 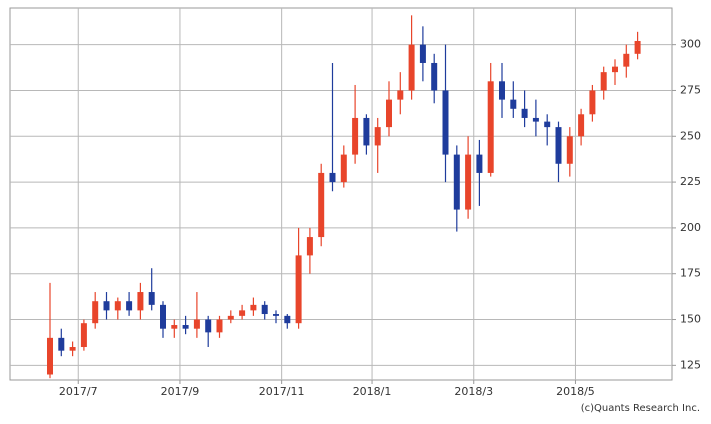 I want to click on credit: (c)Quants Research Inc., so click(x=640, y=408).